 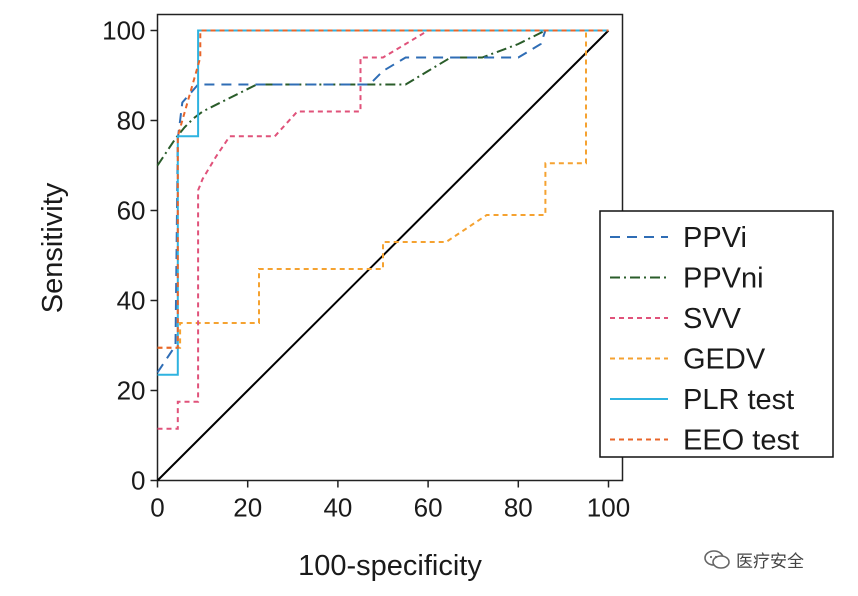 I want to click on y-tick-label: 20, so click(x=131, y=391).